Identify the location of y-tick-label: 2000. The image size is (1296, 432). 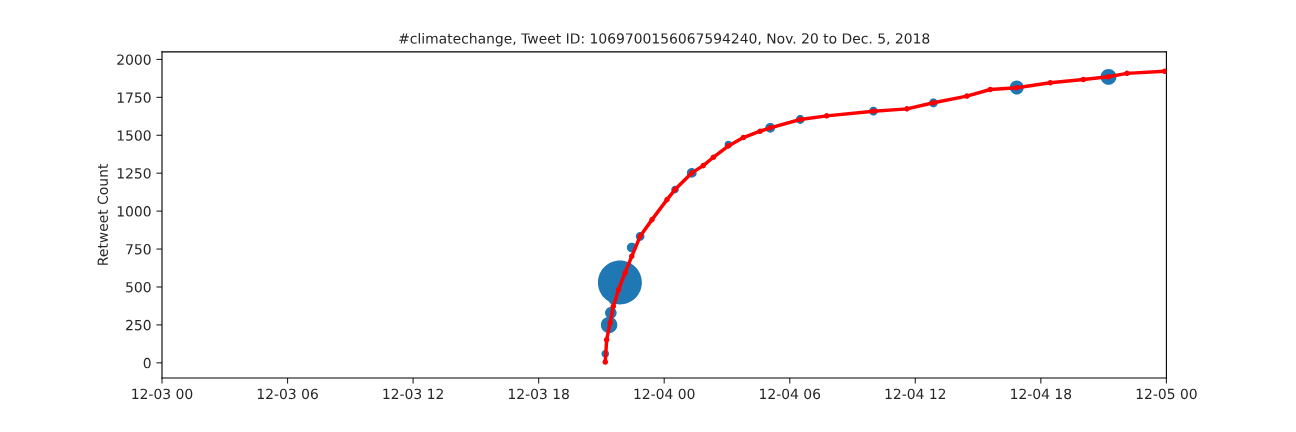
(134, 59).